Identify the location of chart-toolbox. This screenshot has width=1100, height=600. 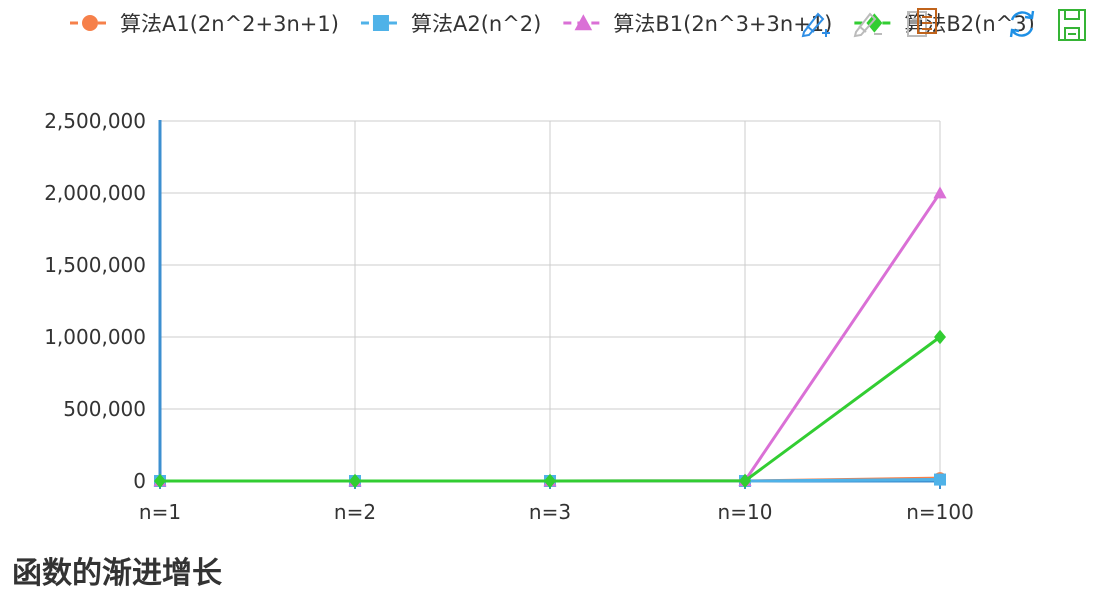
(942, 26).